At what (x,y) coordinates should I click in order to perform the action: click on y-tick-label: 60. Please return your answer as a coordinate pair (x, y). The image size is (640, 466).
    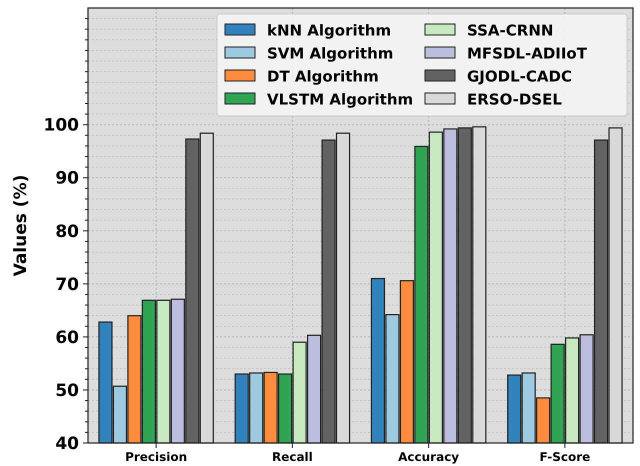
    Looking at the image, I should click on (67, 338).